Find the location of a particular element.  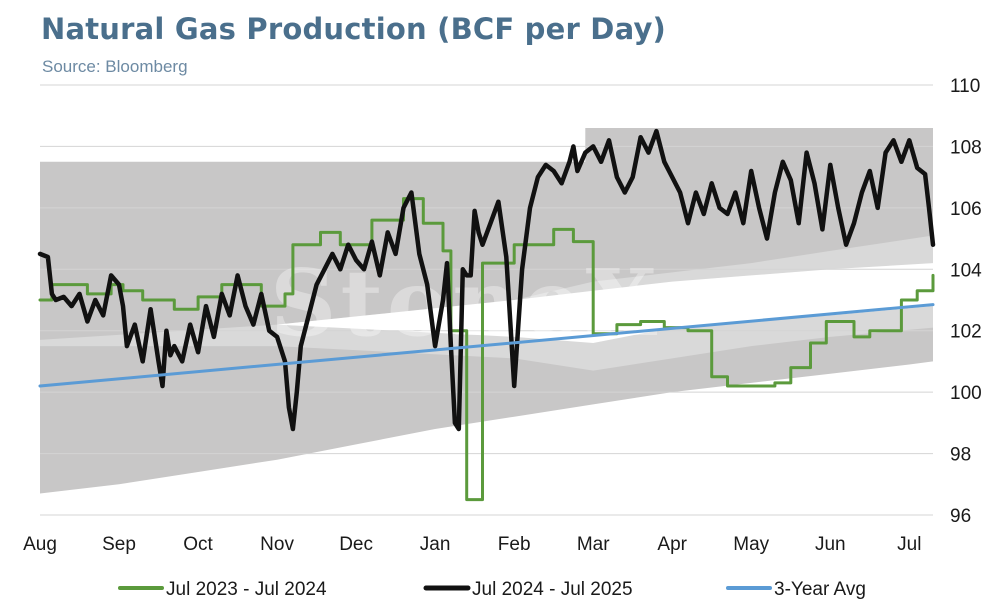

legend-label: 3-Year Avg is located at coordinates (820, 589).